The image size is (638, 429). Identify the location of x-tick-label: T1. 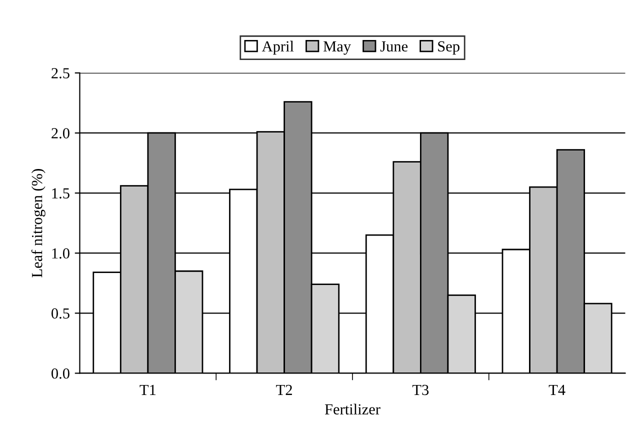
(148, 389).